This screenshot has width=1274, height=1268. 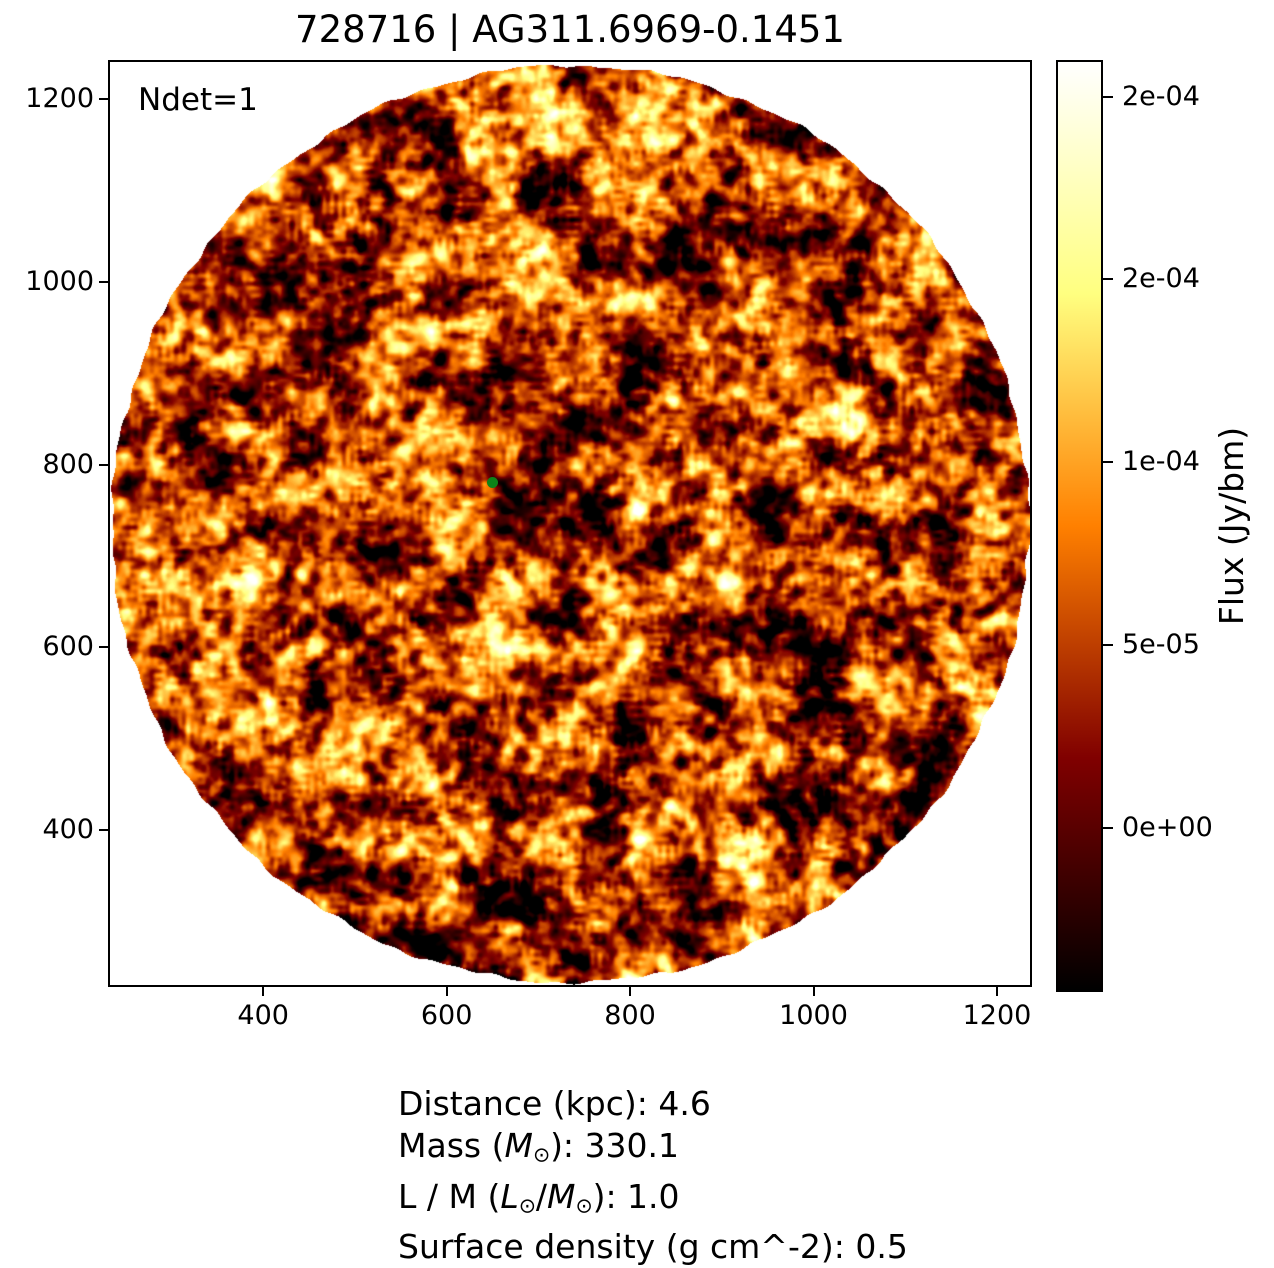 I want to click on info-line-lm: L / M (L⊙/M⊙): 1.0, so click(x=653, y=1201).